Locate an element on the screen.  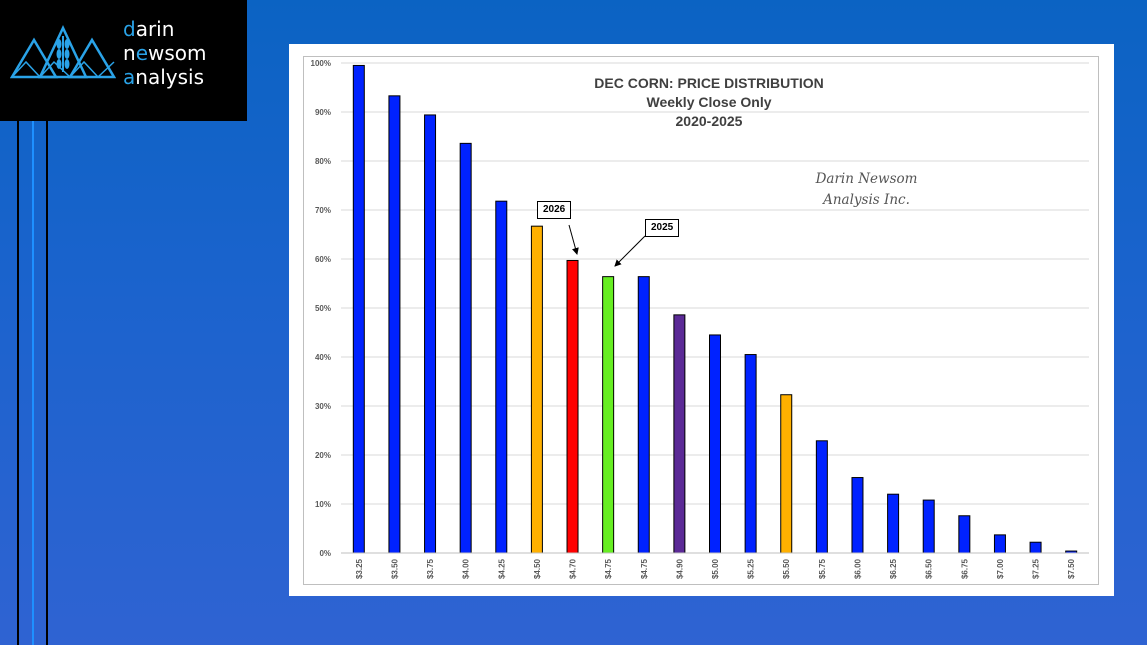
chart-subtitle-line: Weekly Close Only is located at coordinates (709, 102).